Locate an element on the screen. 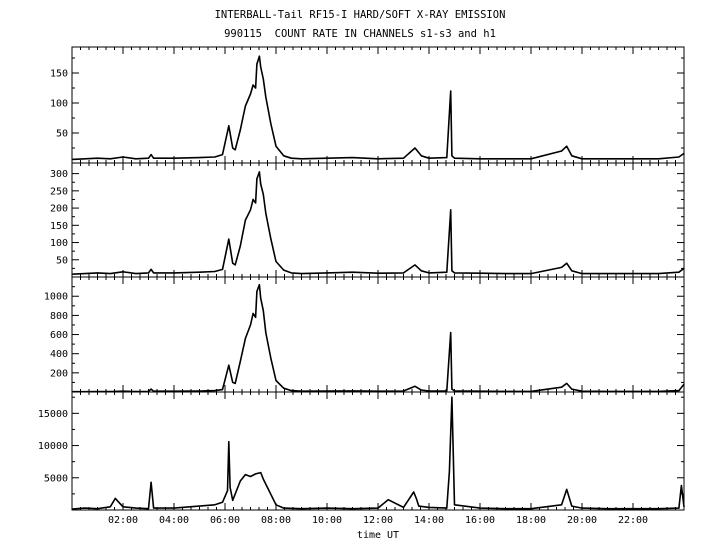 The image size is (720, 550). x-tick-label: 18:00 is located at coordinates (531, 520).